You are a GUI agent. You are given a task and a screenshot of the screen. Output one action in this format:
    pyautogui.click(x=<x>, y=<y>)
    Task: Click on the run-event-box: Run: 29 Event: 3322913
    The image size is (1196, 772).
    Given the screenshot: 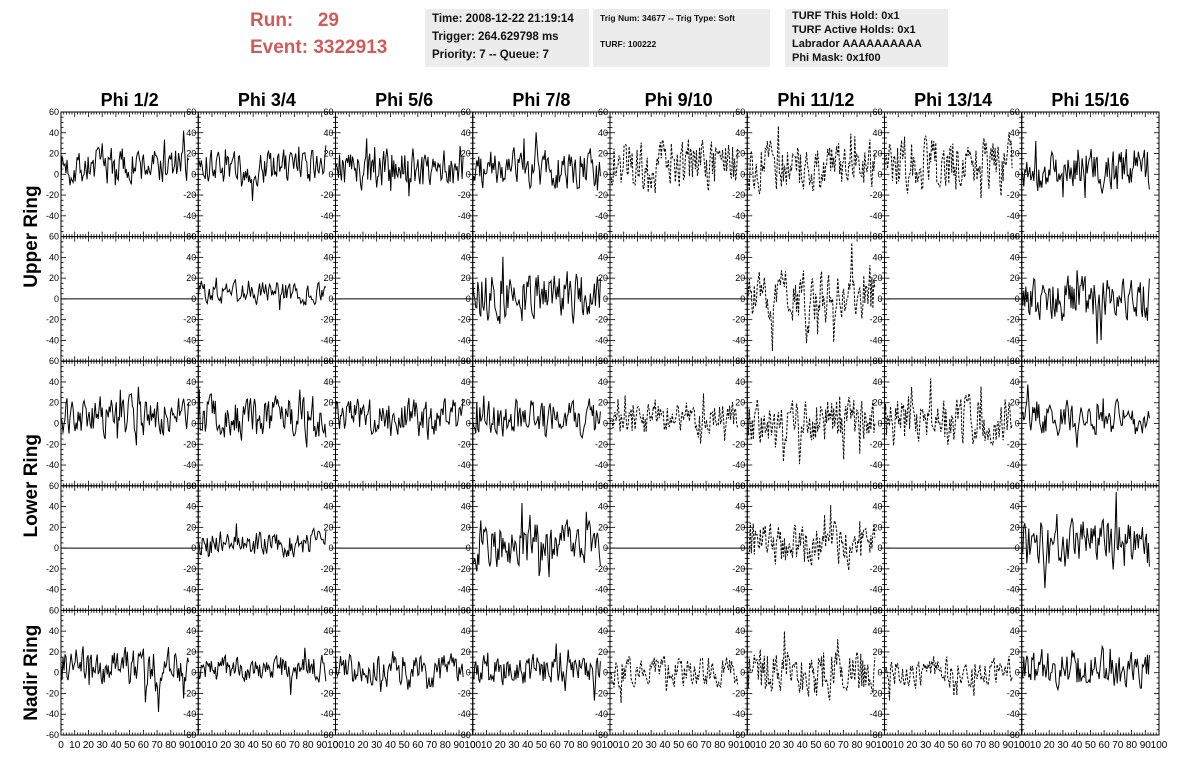 What is the action you would take?
    pyautogui.click(x=335, y=36)
    